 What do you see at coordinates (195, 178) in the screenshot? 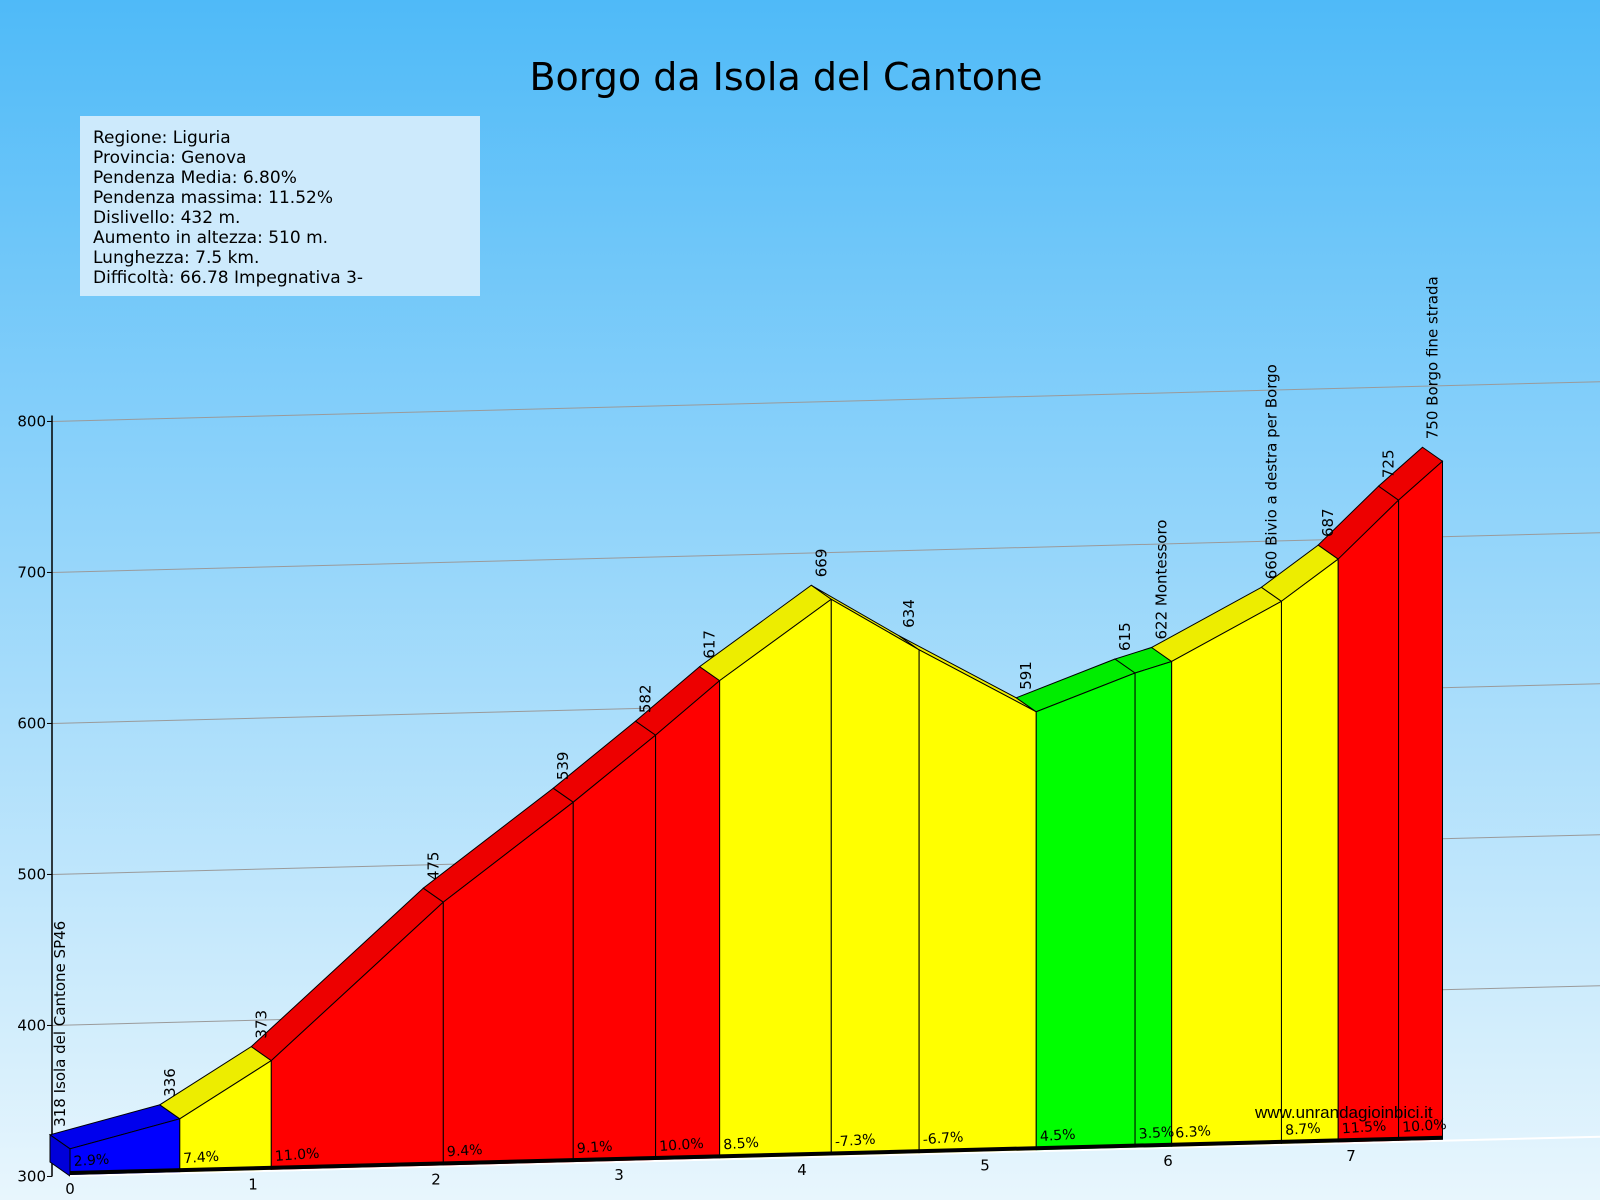
I see `info-line-avg-grade: Pendenza Media: 6.80%` at bounding box center [195, 178].